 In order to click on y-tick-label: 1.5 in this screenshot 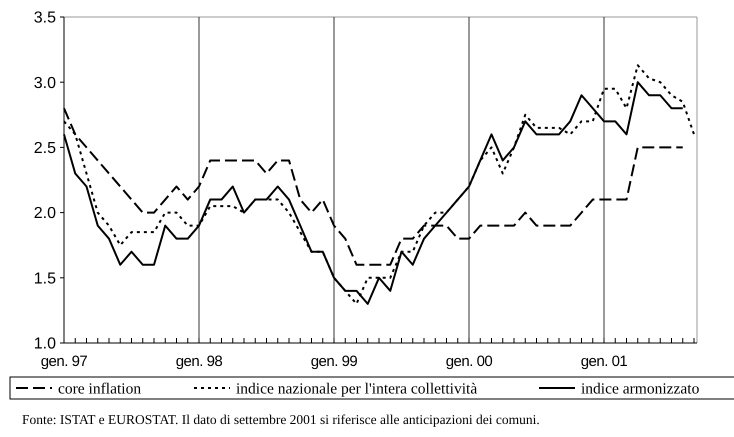, I will do `click(45, 279)`.